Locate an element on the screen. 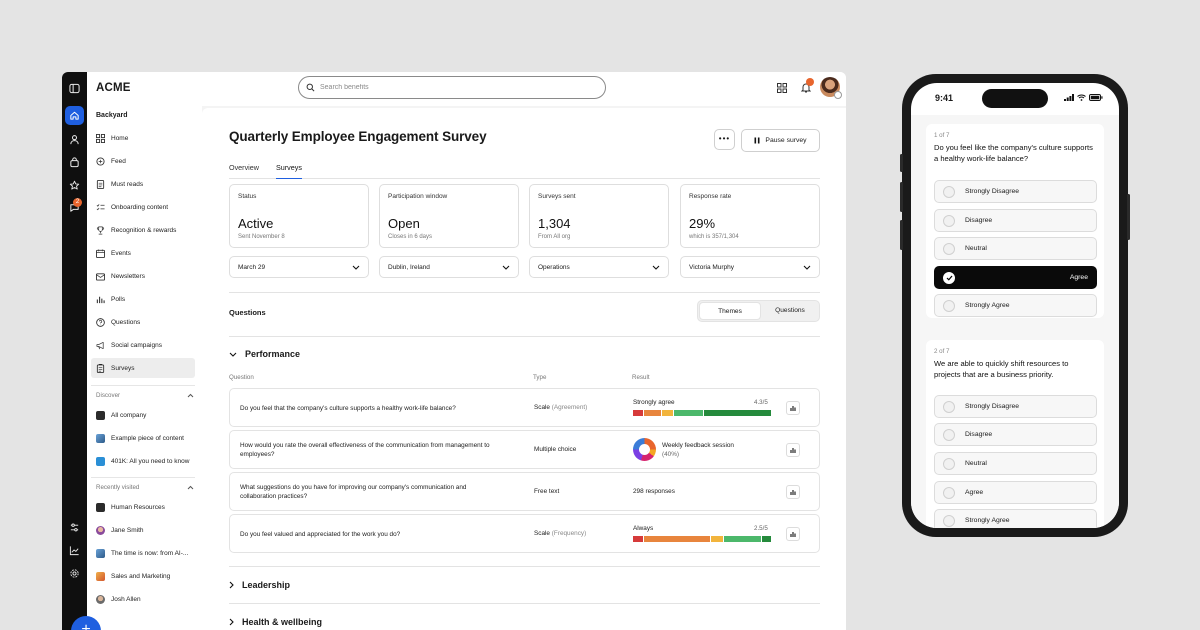 This screenshot has height=630, width=1200. settings-gear-icon is located at coordinates (74, 573).